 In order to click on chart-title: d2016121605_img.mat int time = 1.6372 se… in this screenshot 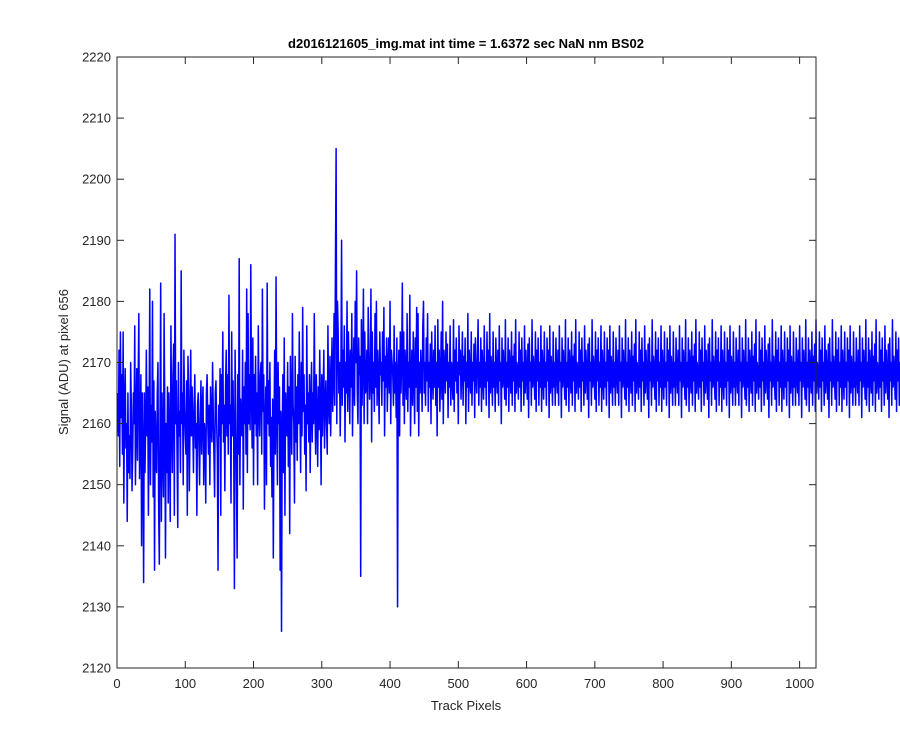, I will do `click(466, 43)`.